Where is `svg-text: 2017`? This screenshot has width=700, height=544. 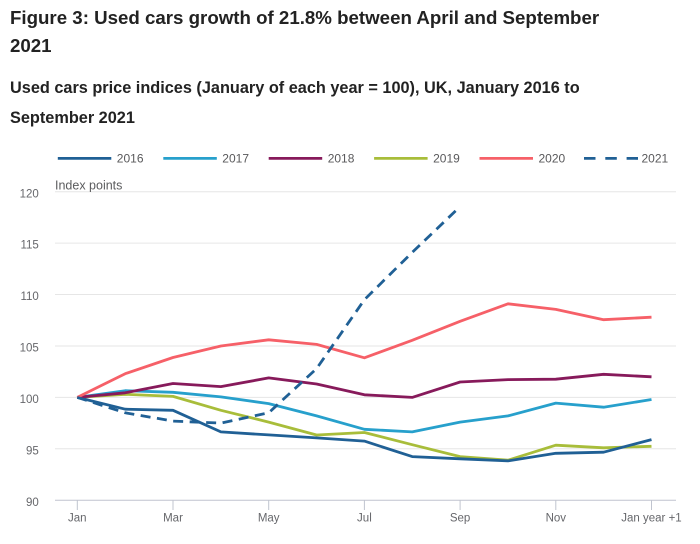 svg-text: 2017 is located at coordinates (235, 159).